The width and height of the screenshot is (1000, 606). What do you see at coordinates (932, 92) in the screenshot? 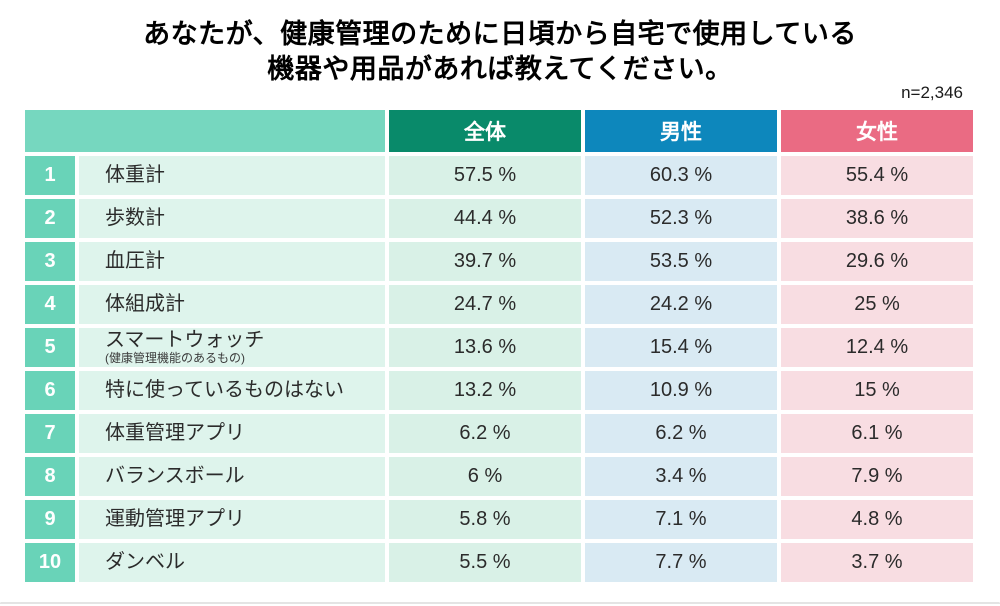
I see `sample-size-label: n=2,346` at bounding box center [932, 92].